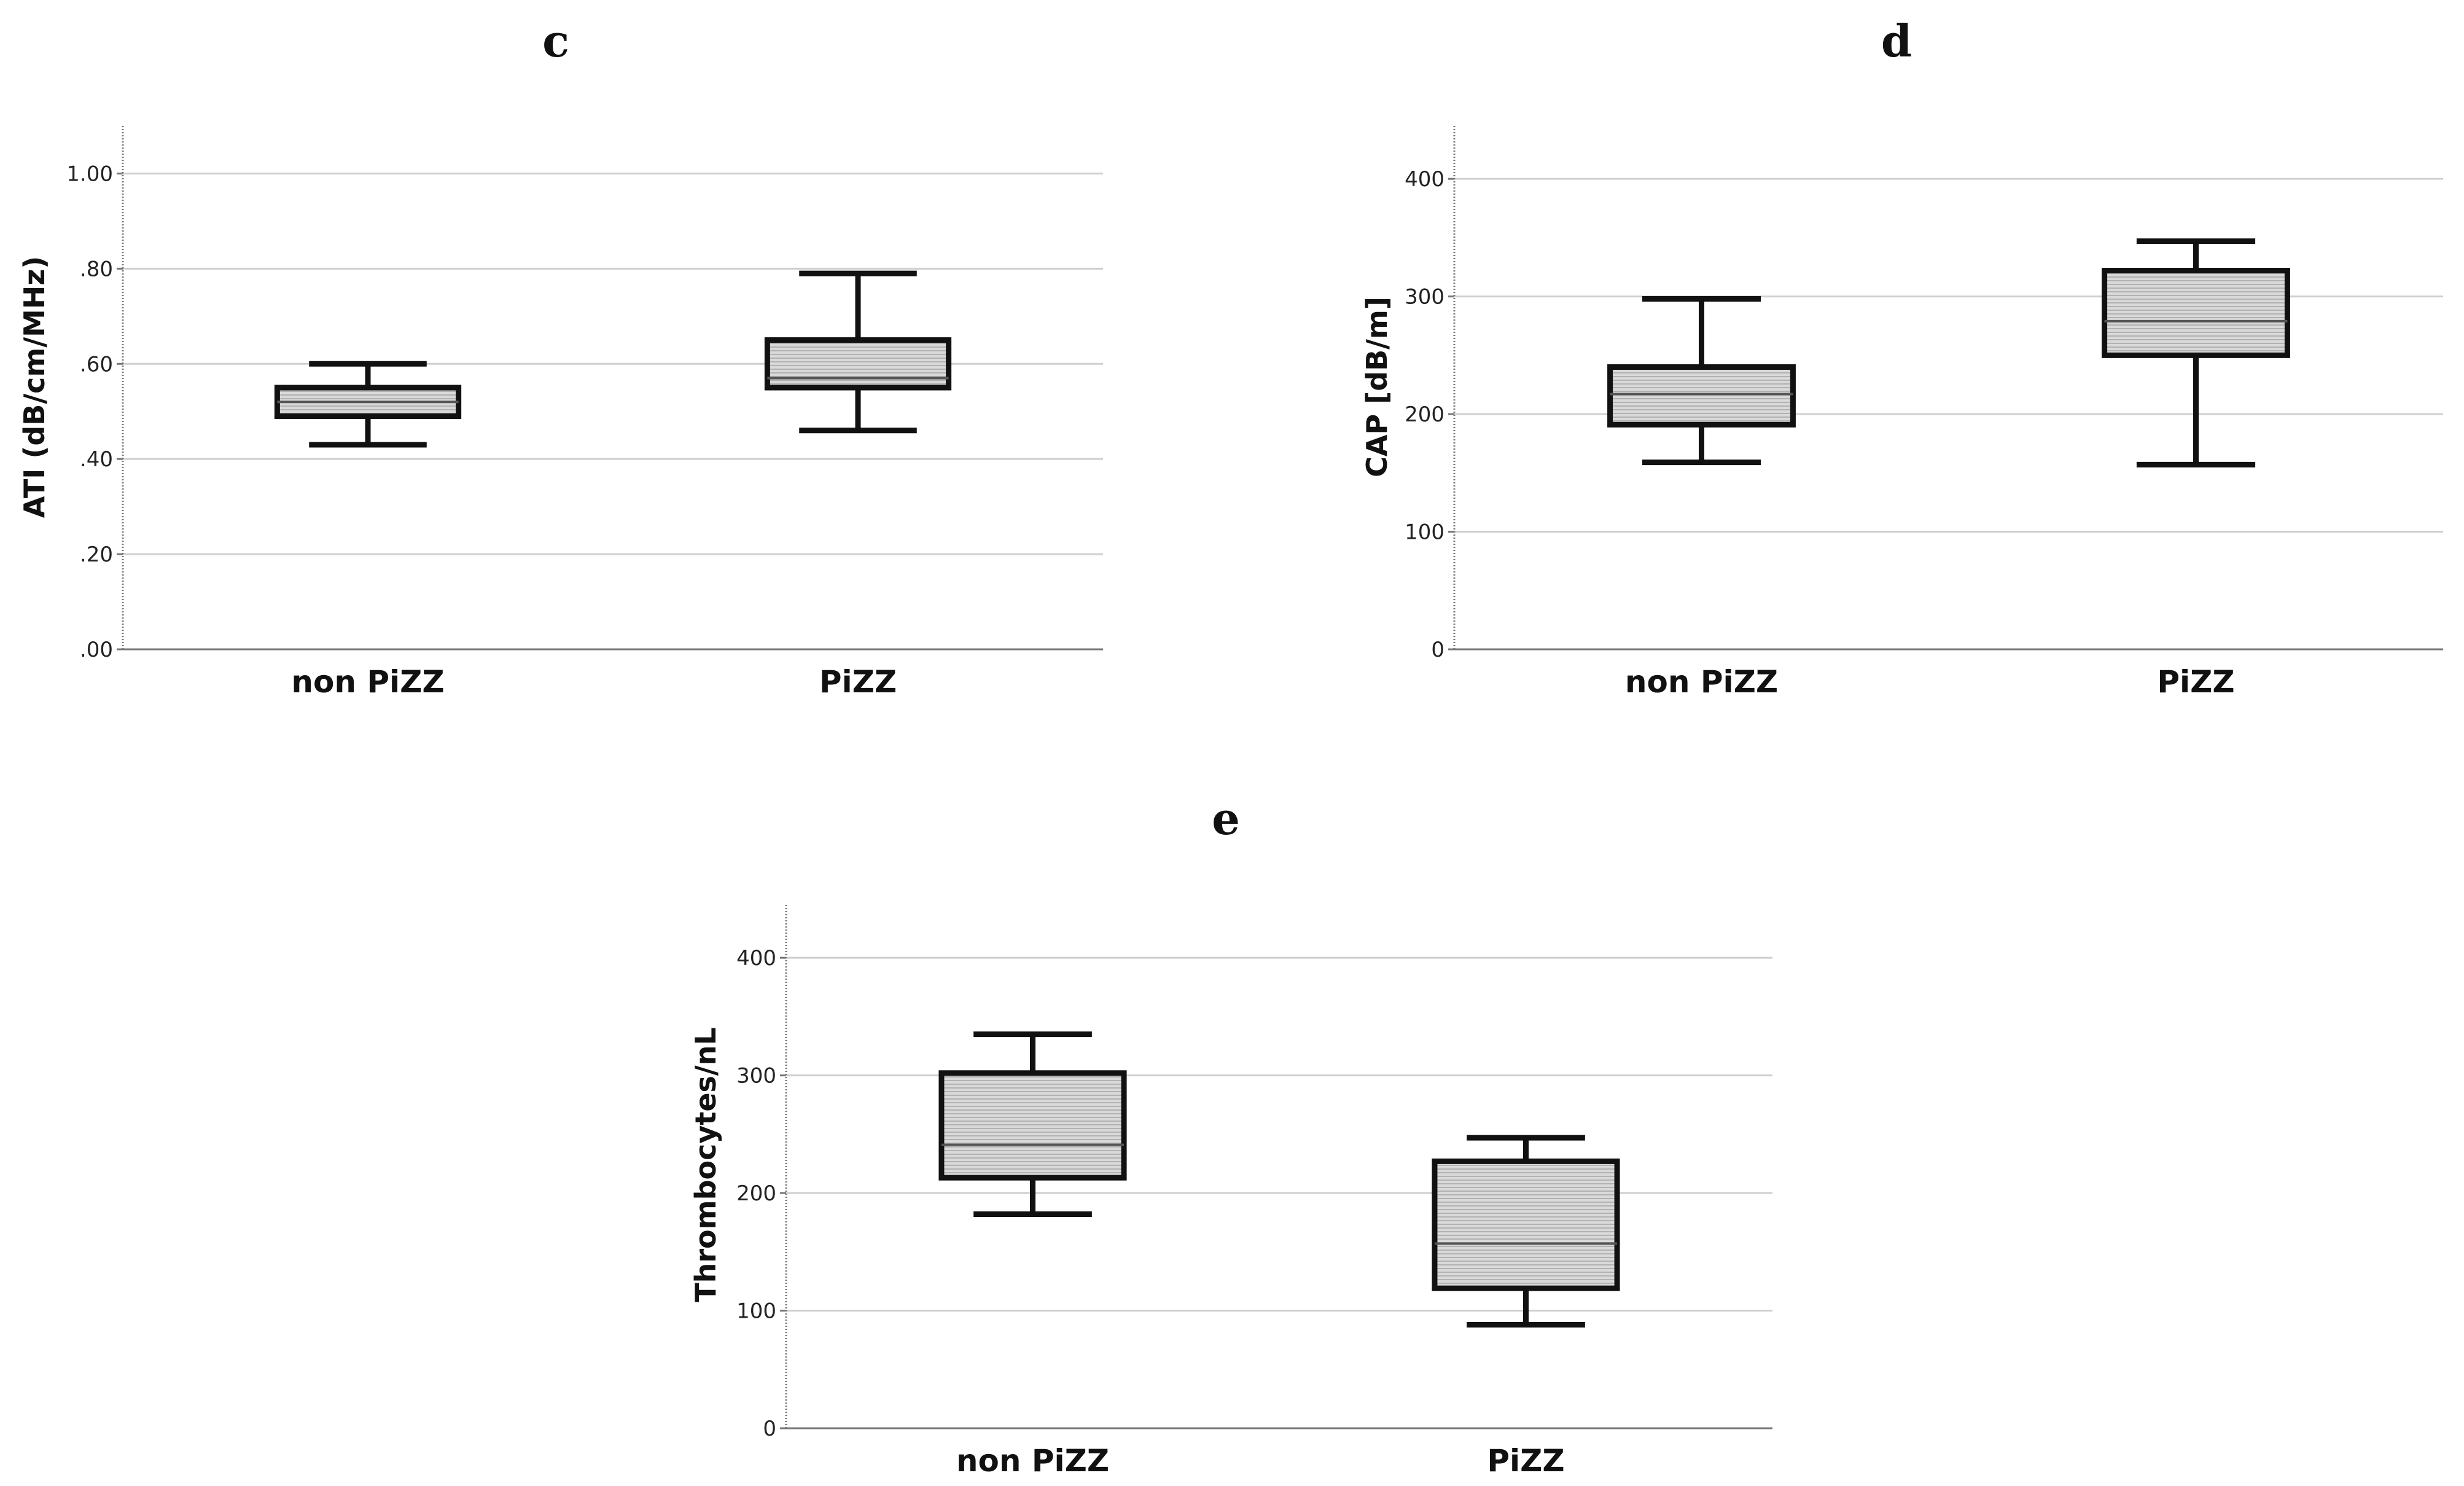 The width and height of the screenshot is (2464, 1486). I want to click on y-axis-title-d: CAP [dB/m], so click(1377, 387).